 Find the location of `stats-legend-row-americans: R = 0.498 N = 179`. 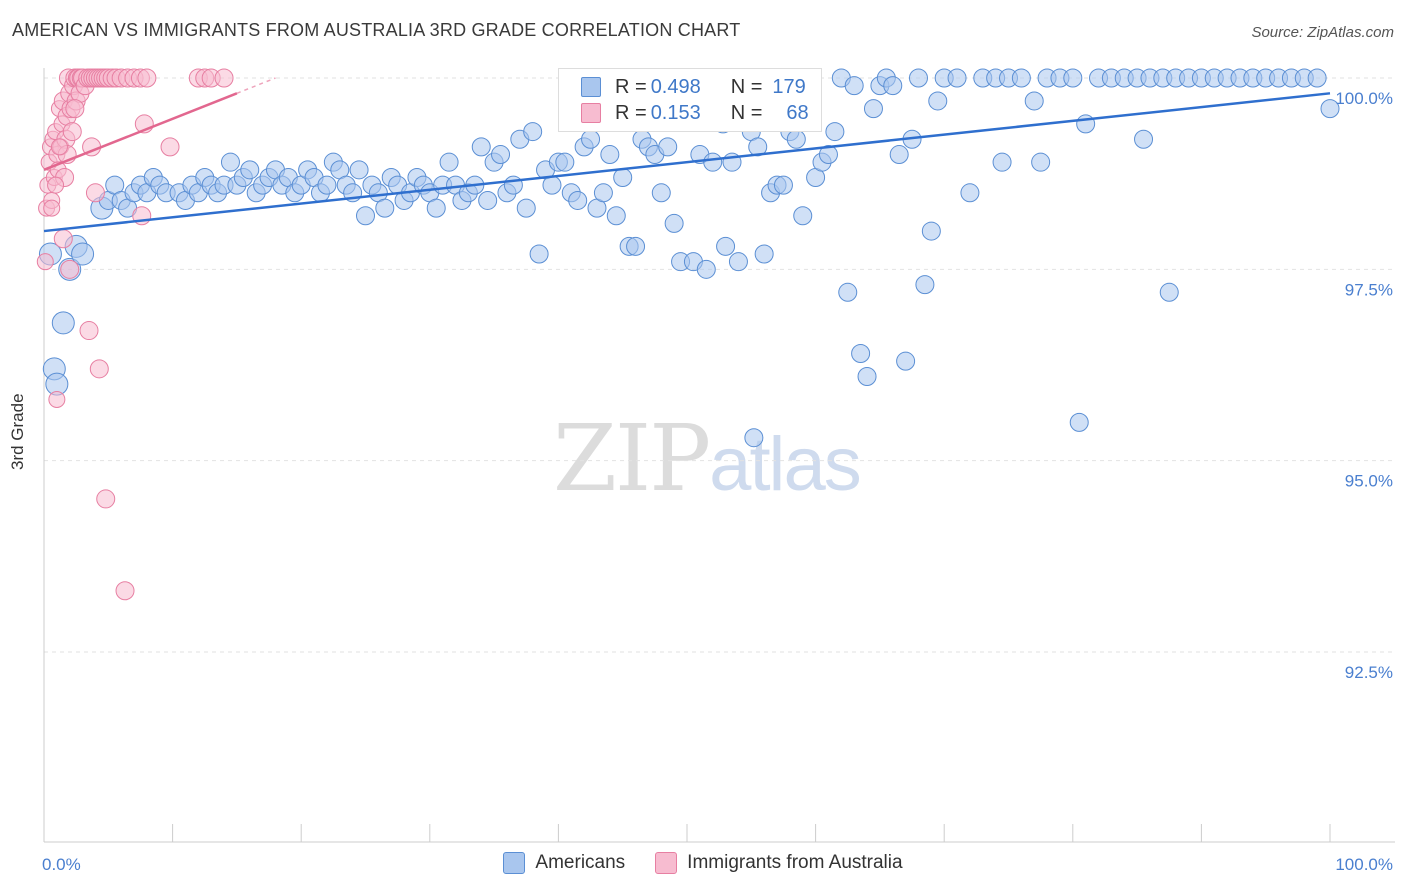

stats-legend-row-americans: R = 0.498 N = 179 is located at coordinates (693, 87).